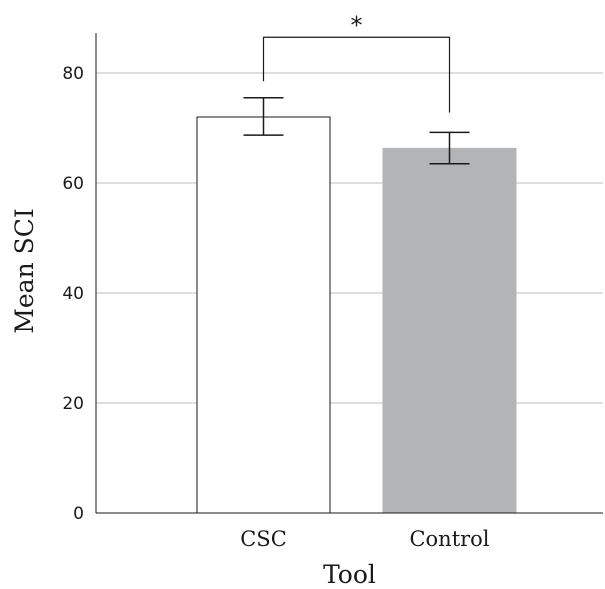 The image size is (605, 589). I want to click on x-tick-label-control: Control, so click(449, 539).